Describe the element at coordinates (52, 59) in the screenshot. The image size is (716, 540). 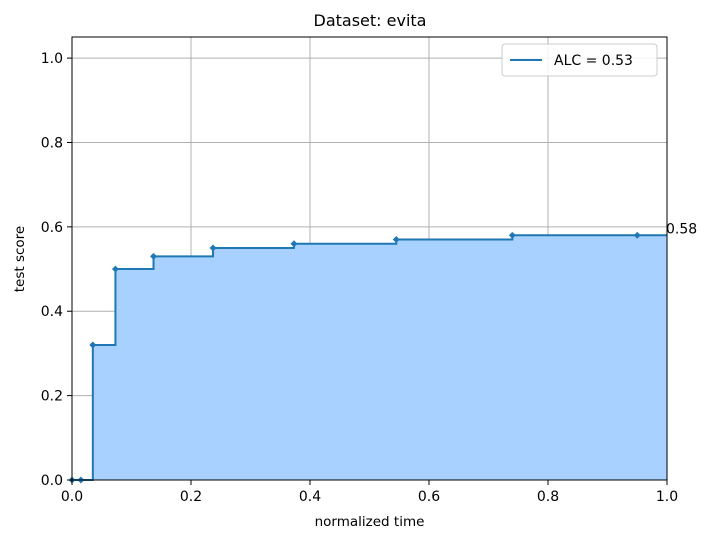
I see `y-tick-label: 1.0` at that location.